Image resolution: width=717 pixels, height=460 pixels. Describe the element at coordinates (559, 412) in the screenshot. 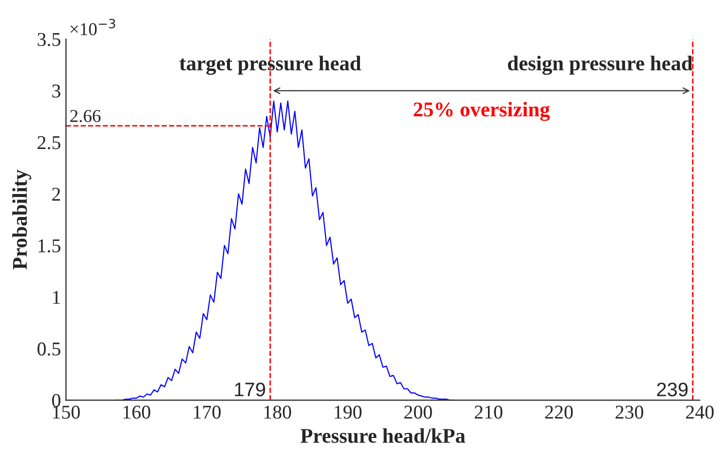

I see `x-tick-label: 220` at that location.